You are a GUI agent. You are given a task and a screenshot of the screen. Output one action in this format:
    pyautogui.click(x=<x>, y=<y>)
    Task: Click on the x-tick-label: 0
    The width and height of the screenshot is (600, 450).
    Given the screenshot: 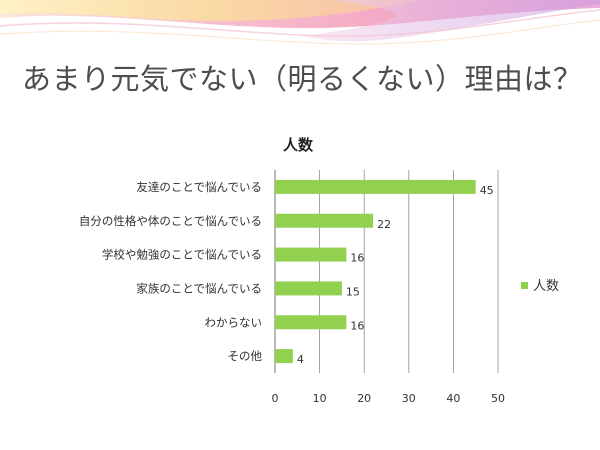 What is the action you would take?
    pyautogui.click(x=275, y=398)
    